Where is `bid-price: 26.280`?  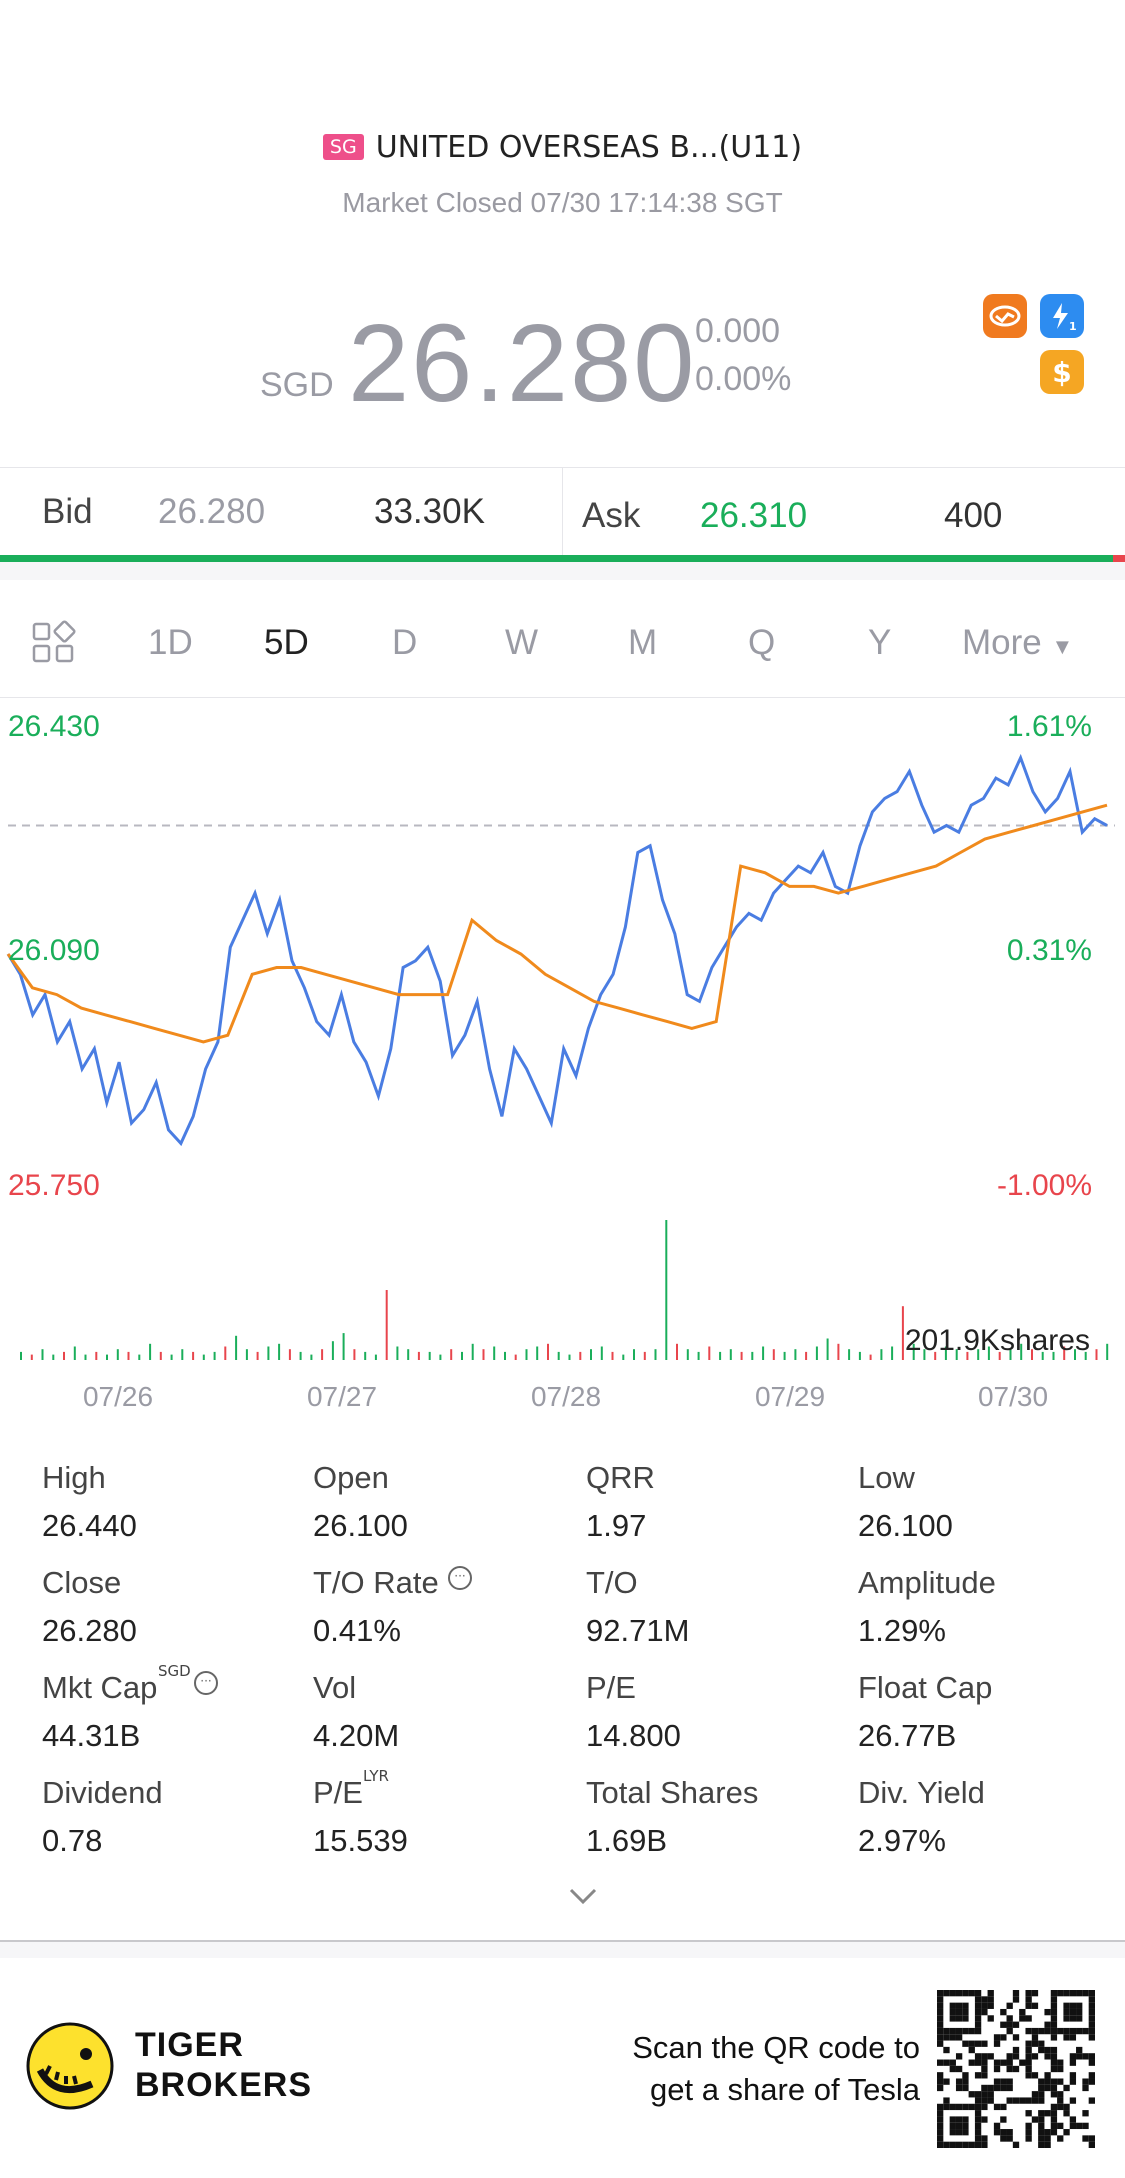
bid-price: 26.280 is located at coordinates (212, 511).